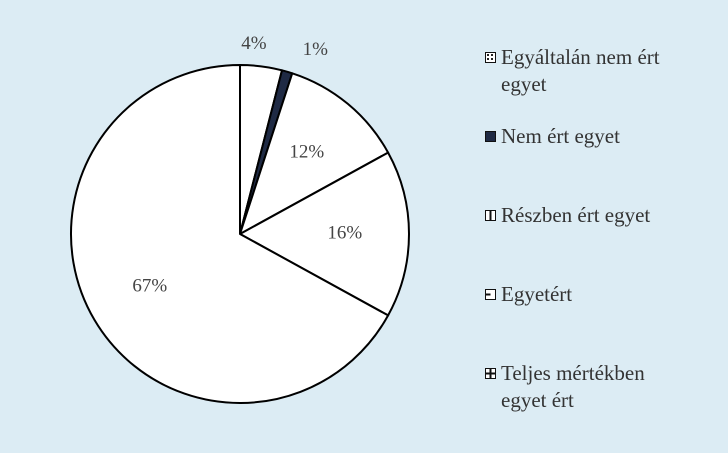  I want to click on legend-label: Egyáltalán nem ért egyet, so click(580, 70).